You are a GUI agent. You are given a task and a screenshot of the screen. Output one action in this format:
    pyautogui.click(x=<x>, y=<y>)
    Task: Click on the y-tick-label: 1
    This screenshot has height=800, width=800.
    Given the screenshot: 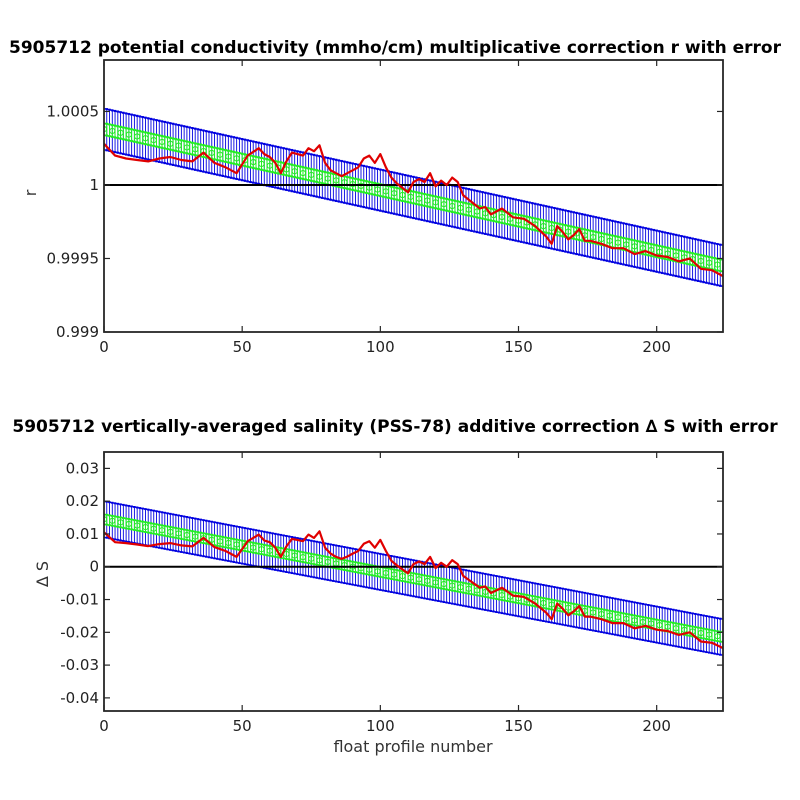 What is the action you would take?
    pyautogui.click(x=94, y=185)
    